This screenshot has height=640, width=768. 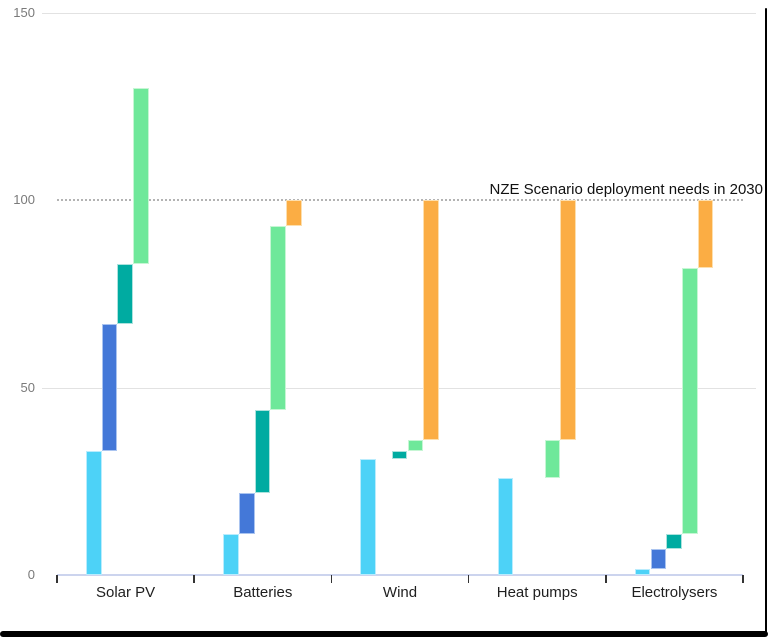 What do you see at coordinates (294, 213) in the screenshot?
I see `waterfall-segment-batteries-orange` at bounding box center [294, 213].